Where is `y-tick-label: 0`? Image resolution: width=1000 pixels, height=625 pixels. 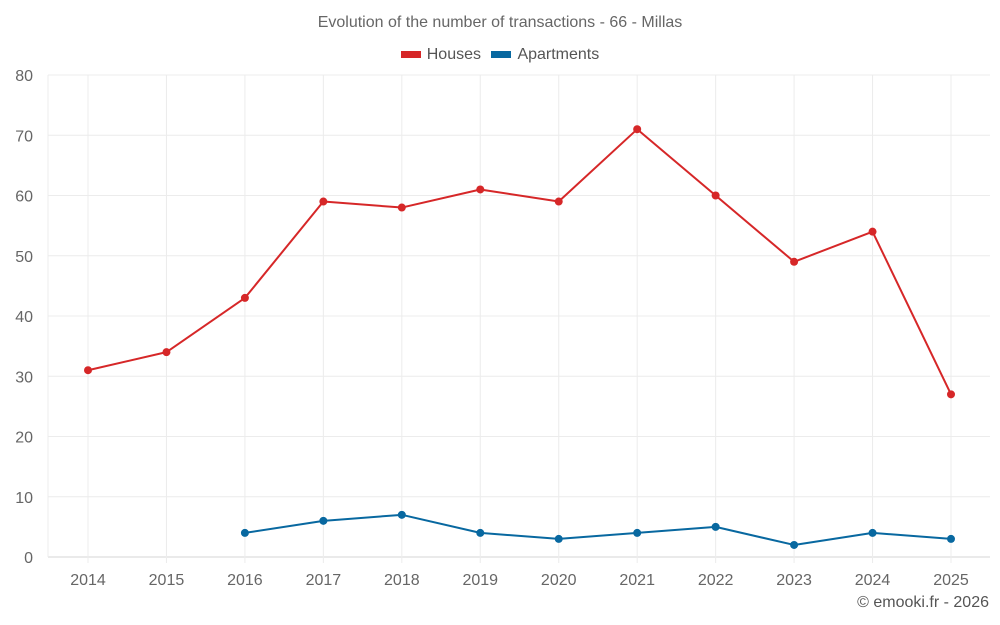 y-tick-label: 0 is located at coordinates (28, 558).